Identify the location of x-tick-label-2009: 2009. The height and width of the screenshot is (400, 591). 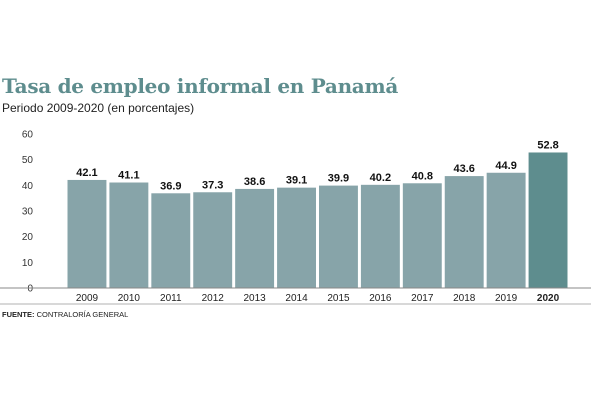
(87, 298).